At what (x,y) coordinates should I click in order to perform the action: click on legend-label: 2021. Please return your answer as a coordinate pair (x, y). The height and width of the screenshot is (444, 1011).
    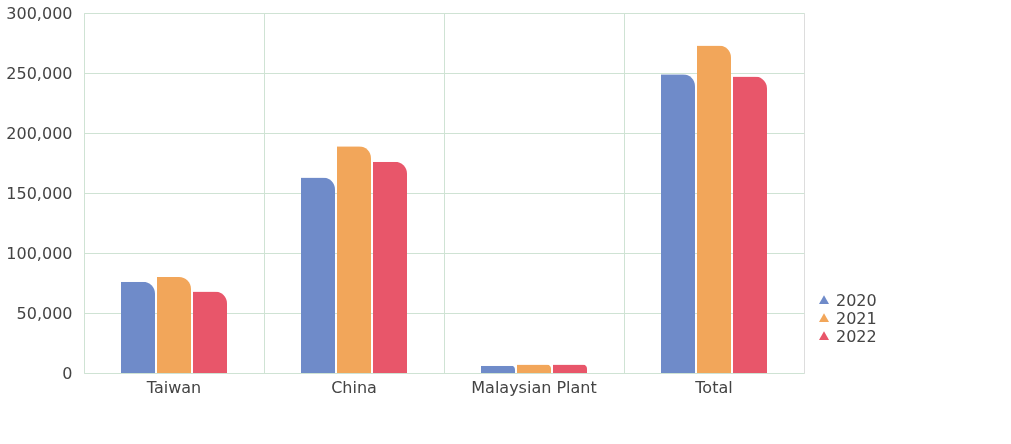
    Looking at the image, I should click on (856, 318).